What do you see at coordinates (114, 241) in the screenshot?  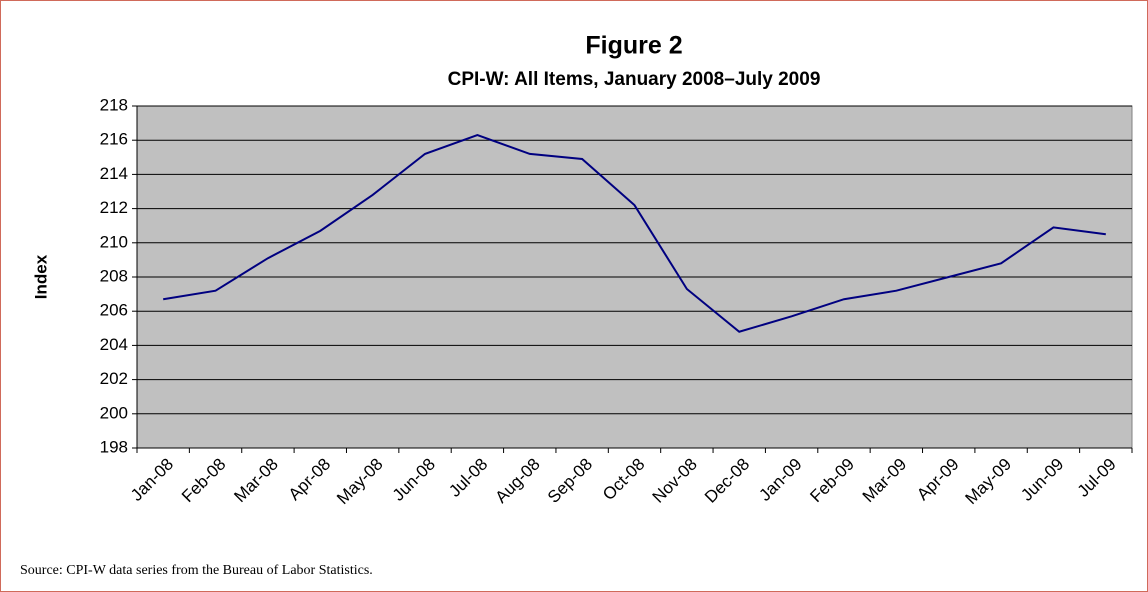 I see `y-tick-label: 210` at bounding box center [114, 241].